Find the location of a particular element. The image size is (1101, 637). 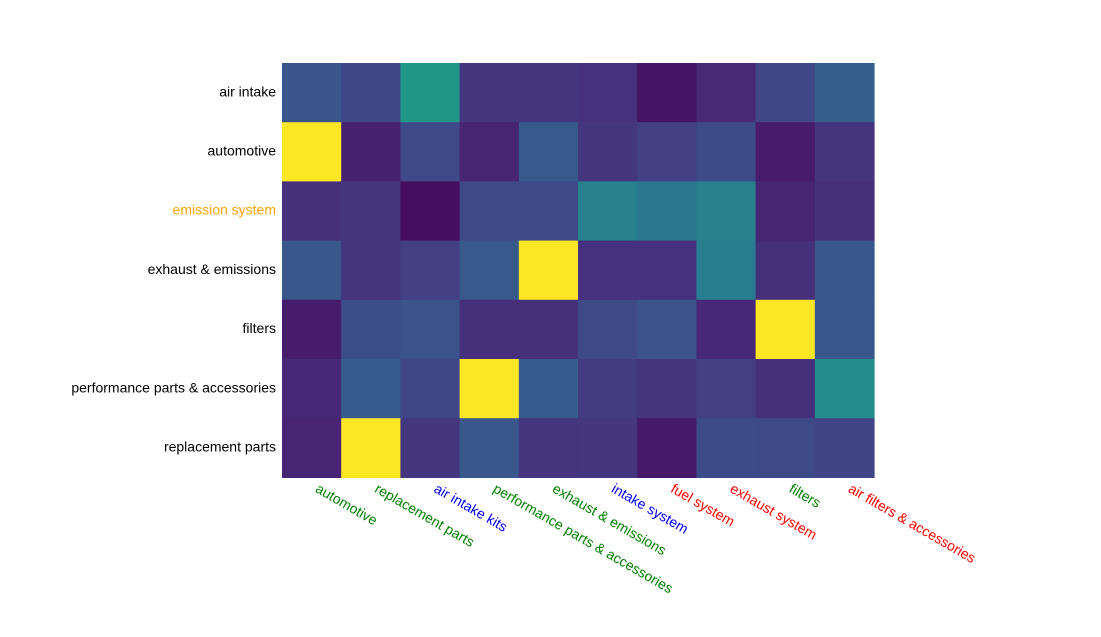

y-tick-label: automotive is located at coordinates (242, 151).